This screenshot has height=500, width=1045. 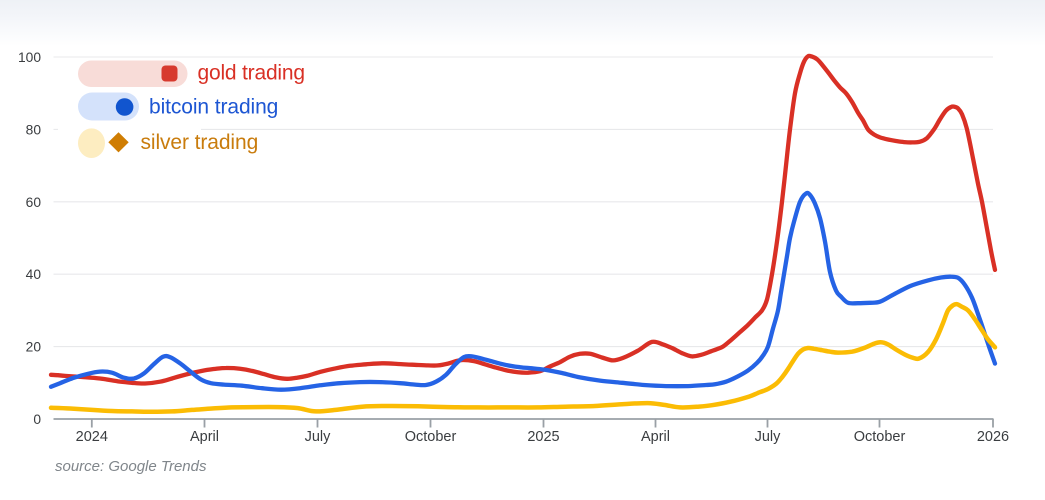 What do you see at coordinates (34, 347) in the screenshot?
I see `svg-text: 20` at bounding box center [34, 347].